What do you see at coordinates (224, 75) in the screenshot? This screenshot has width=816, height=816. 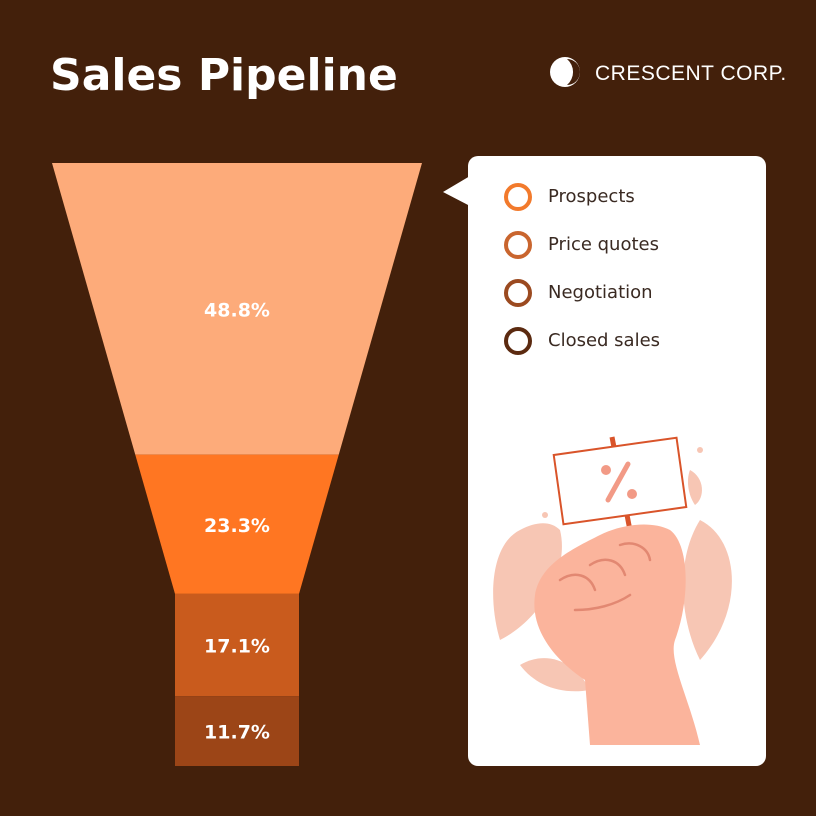 I see `chart-title: Sales Pipeline` at bounding box center [224, 75].